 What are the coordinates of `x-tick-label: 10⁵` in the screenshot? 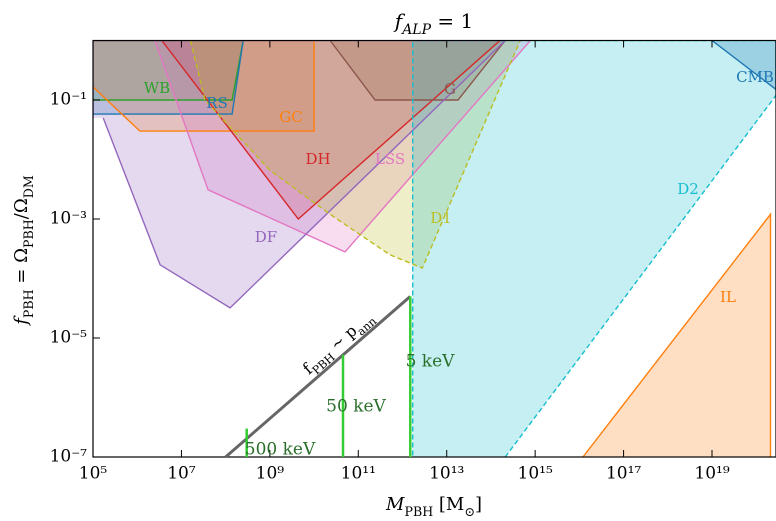 It's located at (93, 474).